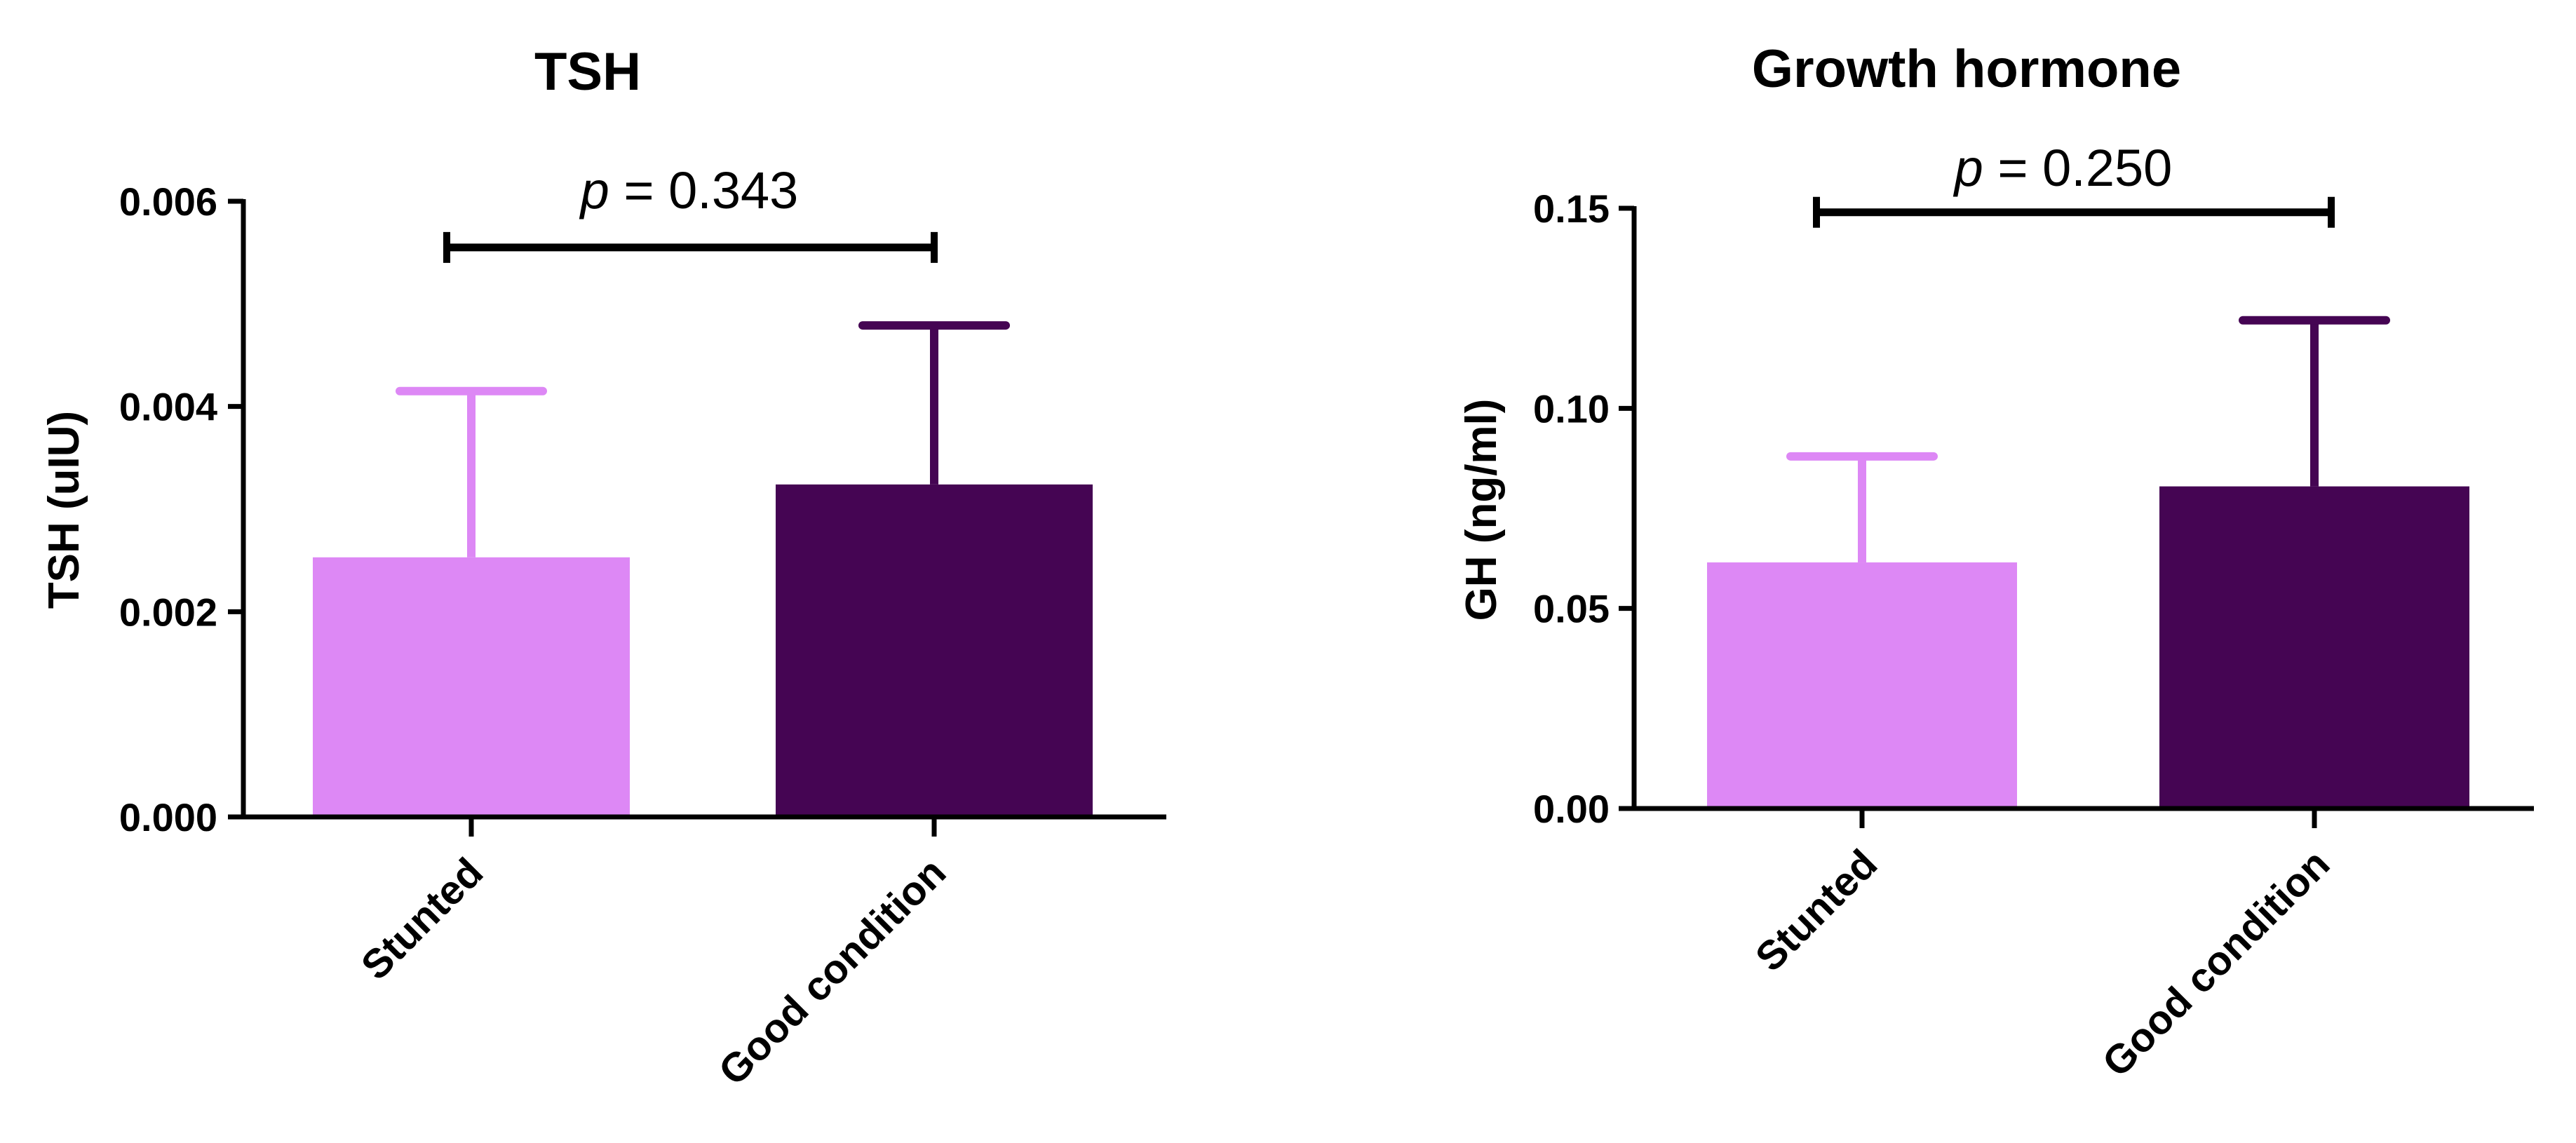 The image size is (2576, 1143). What do you see at coordinates (168, 817) in the screenshot?
I see `tsh-y-tick-label-0: 0.000` at bounding box center [168, 817].